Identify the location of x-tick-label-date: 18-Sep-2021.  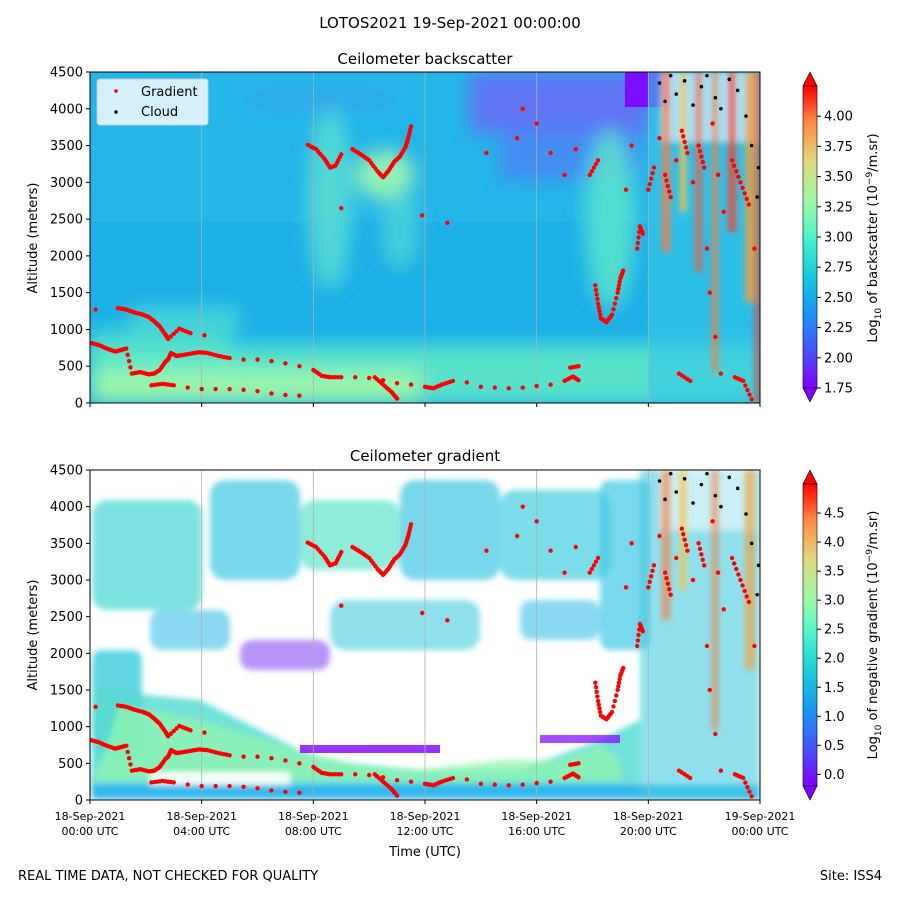
(201, 816).